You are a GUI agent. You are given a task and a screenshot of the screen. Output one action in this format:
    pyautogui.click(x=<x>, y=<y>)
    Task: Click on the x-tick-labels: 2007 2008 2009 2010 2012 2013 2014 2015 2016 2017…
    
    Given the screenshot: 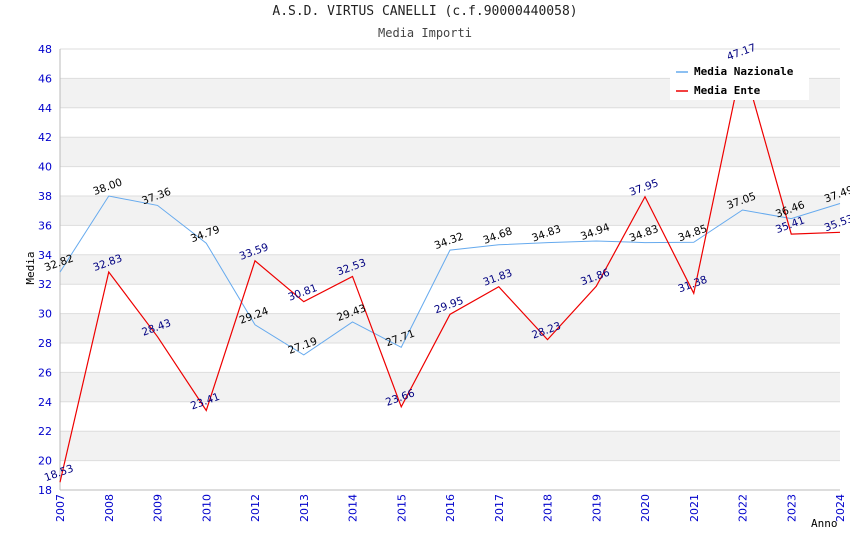 What is the action you would take?
    pyautogui.click(x=450, y=508)
    